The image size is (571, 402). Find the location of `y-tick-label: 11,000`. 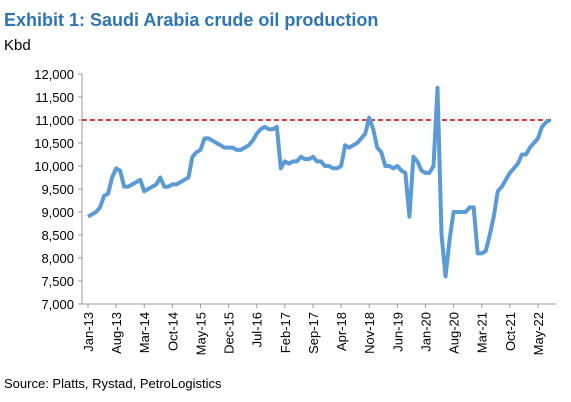

y-tick-label: 11,000 is located at coordinates (54, 120).